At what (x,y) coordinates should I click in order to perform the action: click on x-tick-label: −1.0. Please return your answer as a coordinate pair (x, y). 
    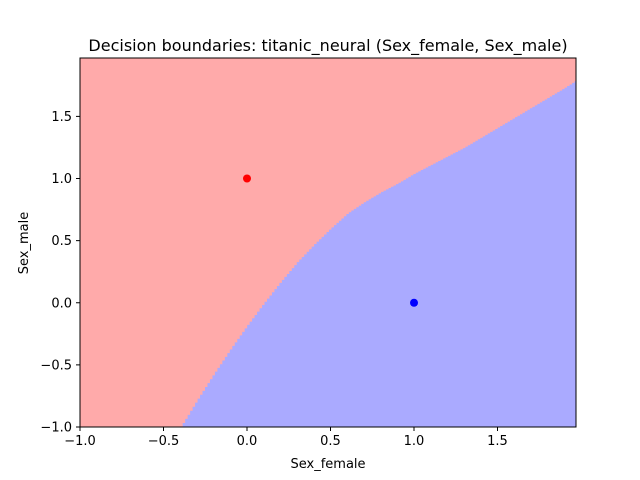
    Looking at the image, I should click on (80, 441).